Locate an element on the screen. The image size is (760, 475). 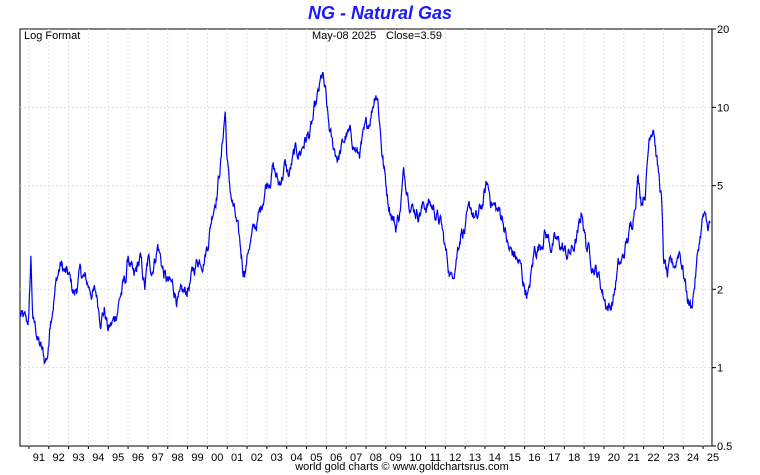
x-tick-label: 21 is located at coordinates (634, 458).